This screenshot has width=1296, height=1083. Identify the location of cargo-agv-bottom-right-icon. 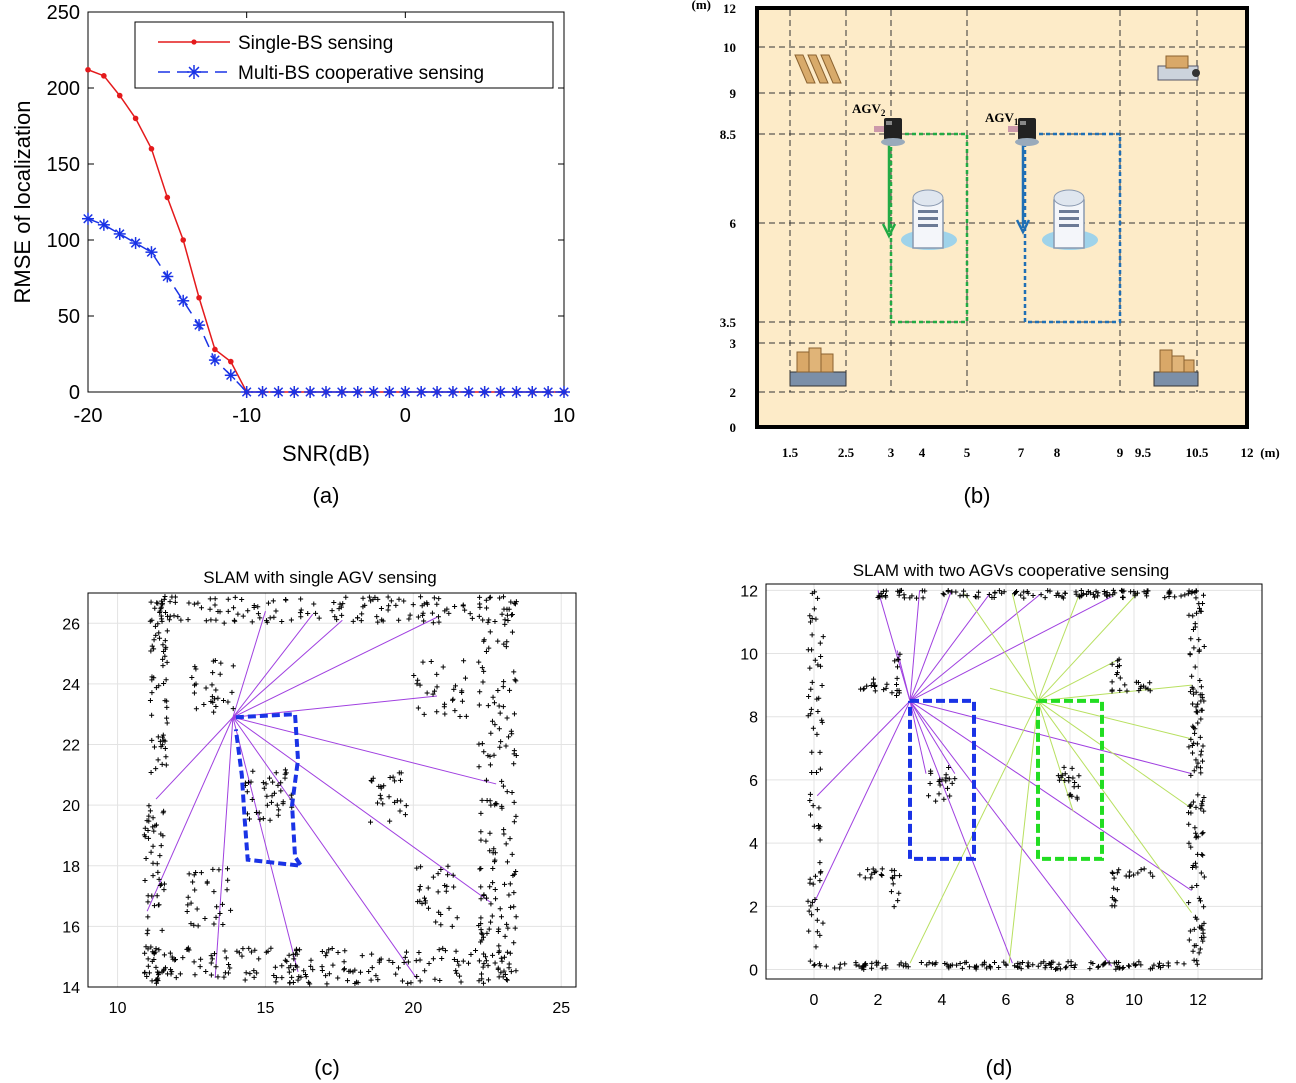
(1176, 368).